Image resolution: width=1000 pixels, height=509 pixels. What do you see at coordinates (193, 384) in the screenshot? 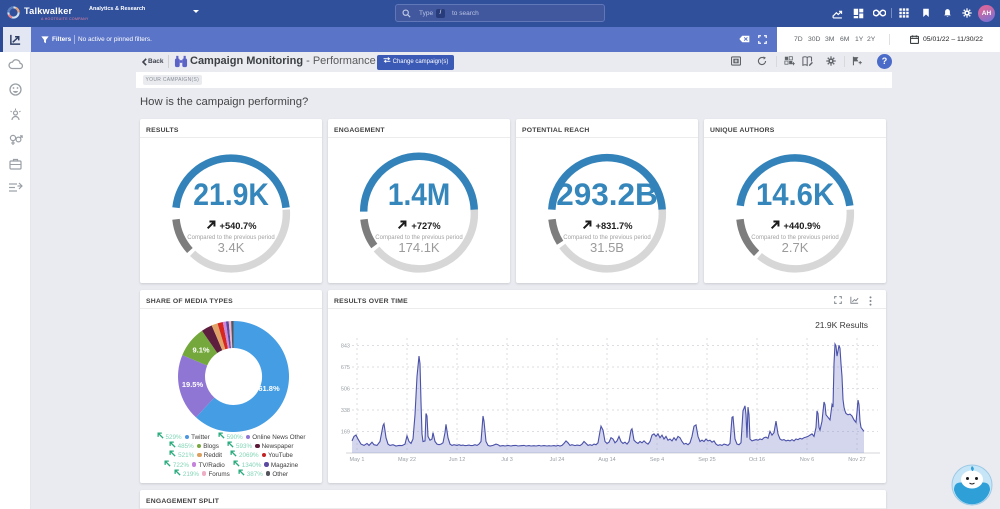
I see `svg-text: 19.5%` at bounding box center [193, 384].